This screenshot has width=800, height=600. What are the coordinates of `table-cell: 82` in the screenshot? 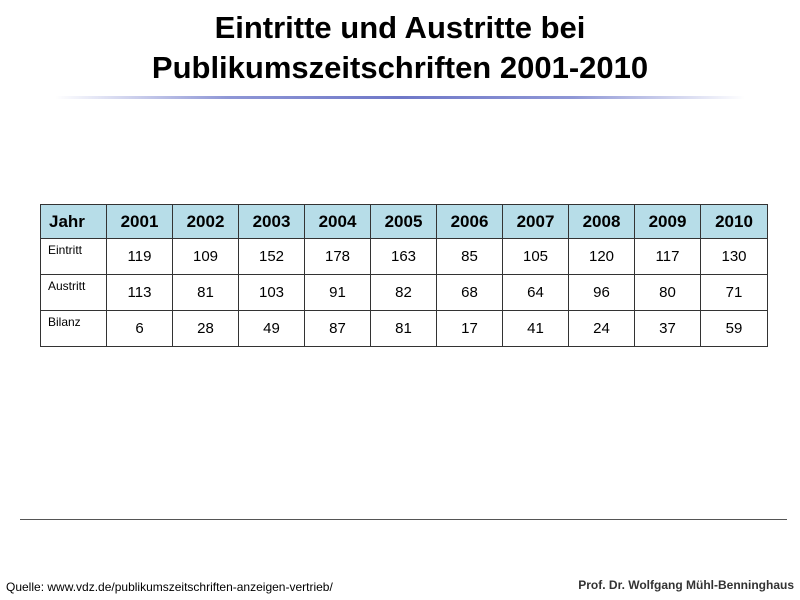 It's located at (403, 292).